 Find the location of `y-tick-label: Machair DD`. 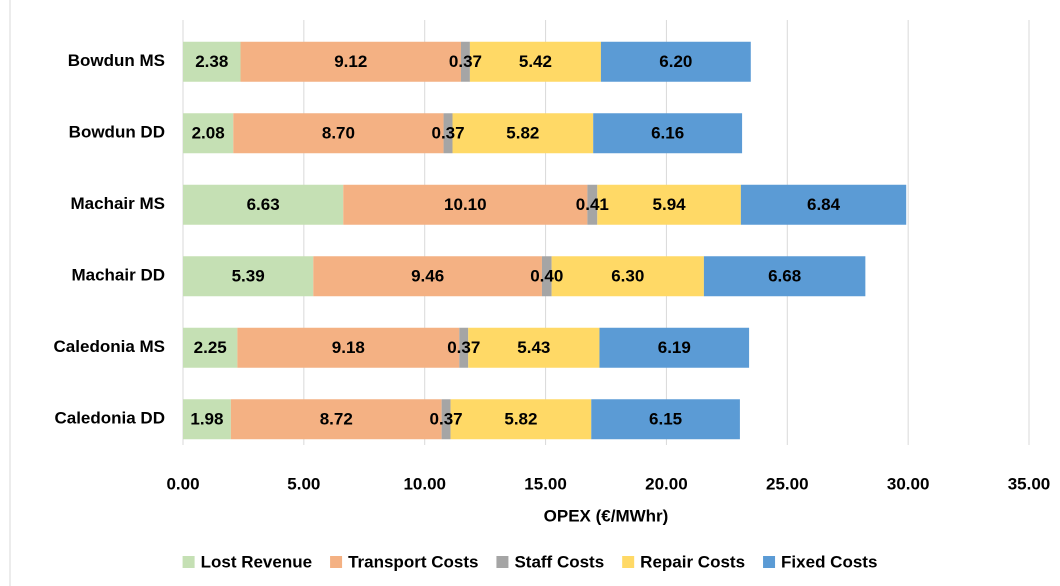

y-tick-label: Machair DD is located at coordinates (118, 275).